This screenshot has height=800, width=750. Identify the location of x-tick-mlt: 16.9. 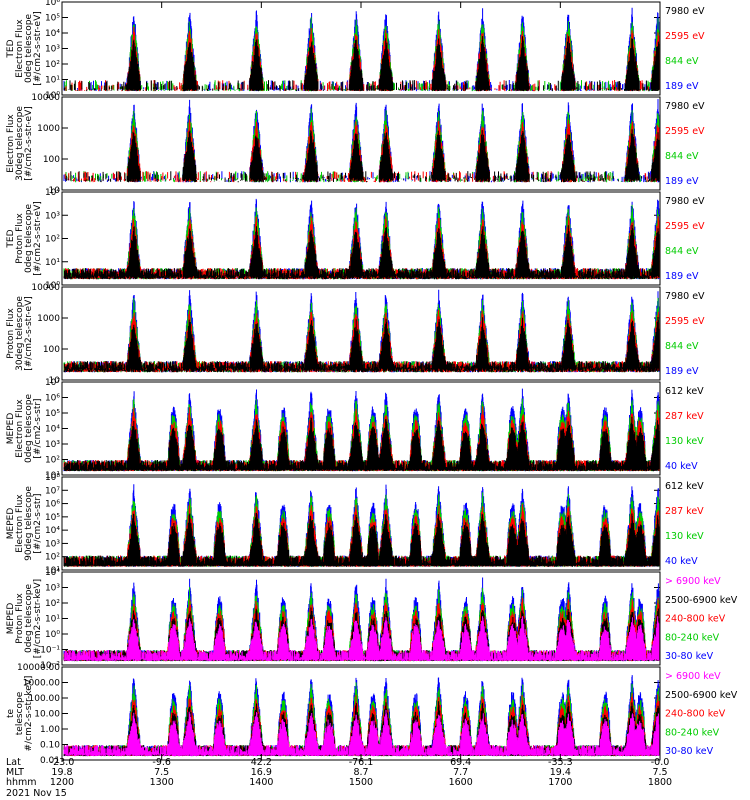
(261, 772).